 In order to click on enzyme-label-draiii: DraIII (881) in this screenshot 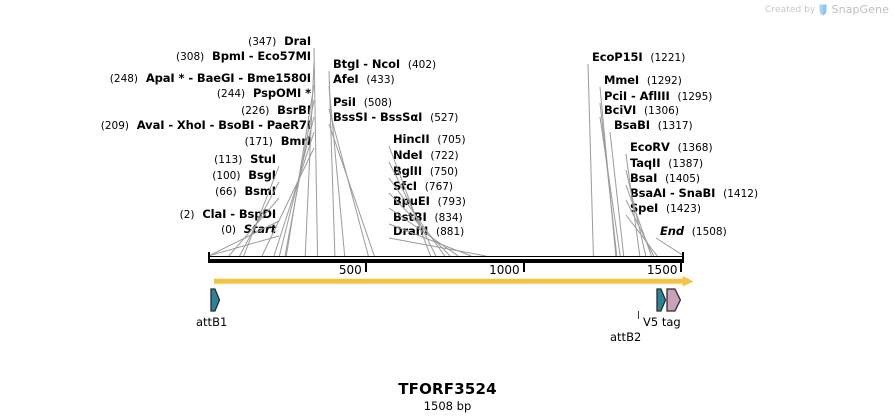, I will do `click(428, 231)`.